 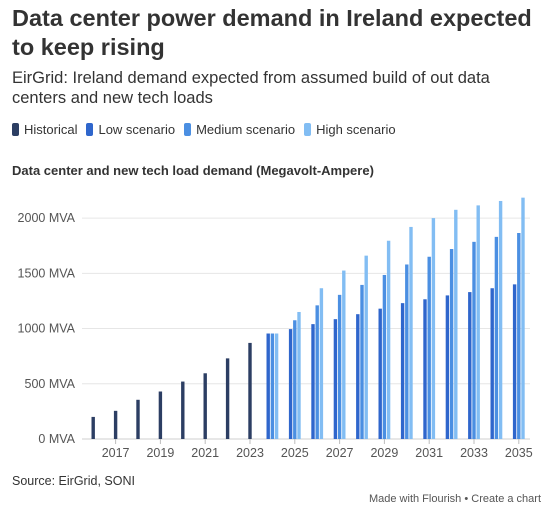 I want to click on y-tick-label: 1500 MVA, so click(x=47, y=273).